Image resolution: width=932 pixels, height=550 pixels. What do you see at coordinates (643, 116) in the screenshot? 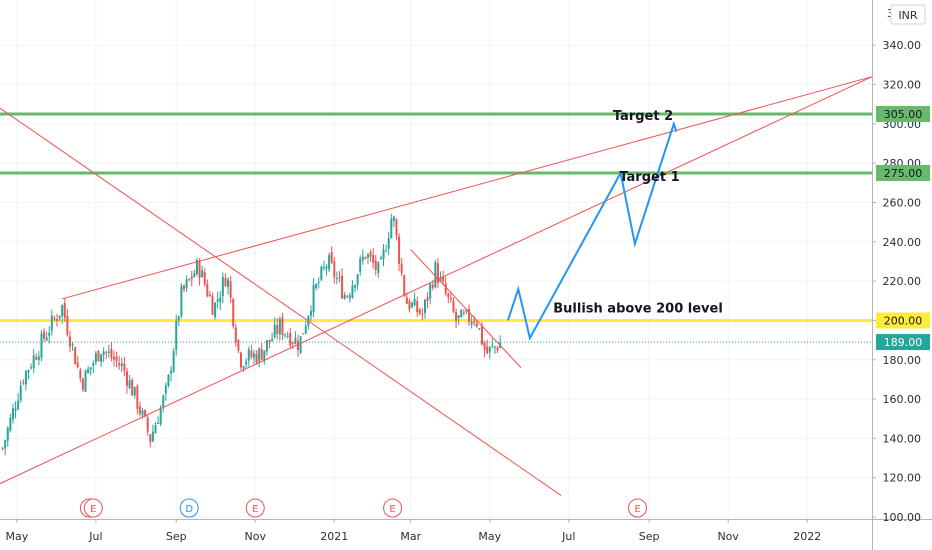
I see `annotation-label: Target 2` at bounding box center [643, 116].